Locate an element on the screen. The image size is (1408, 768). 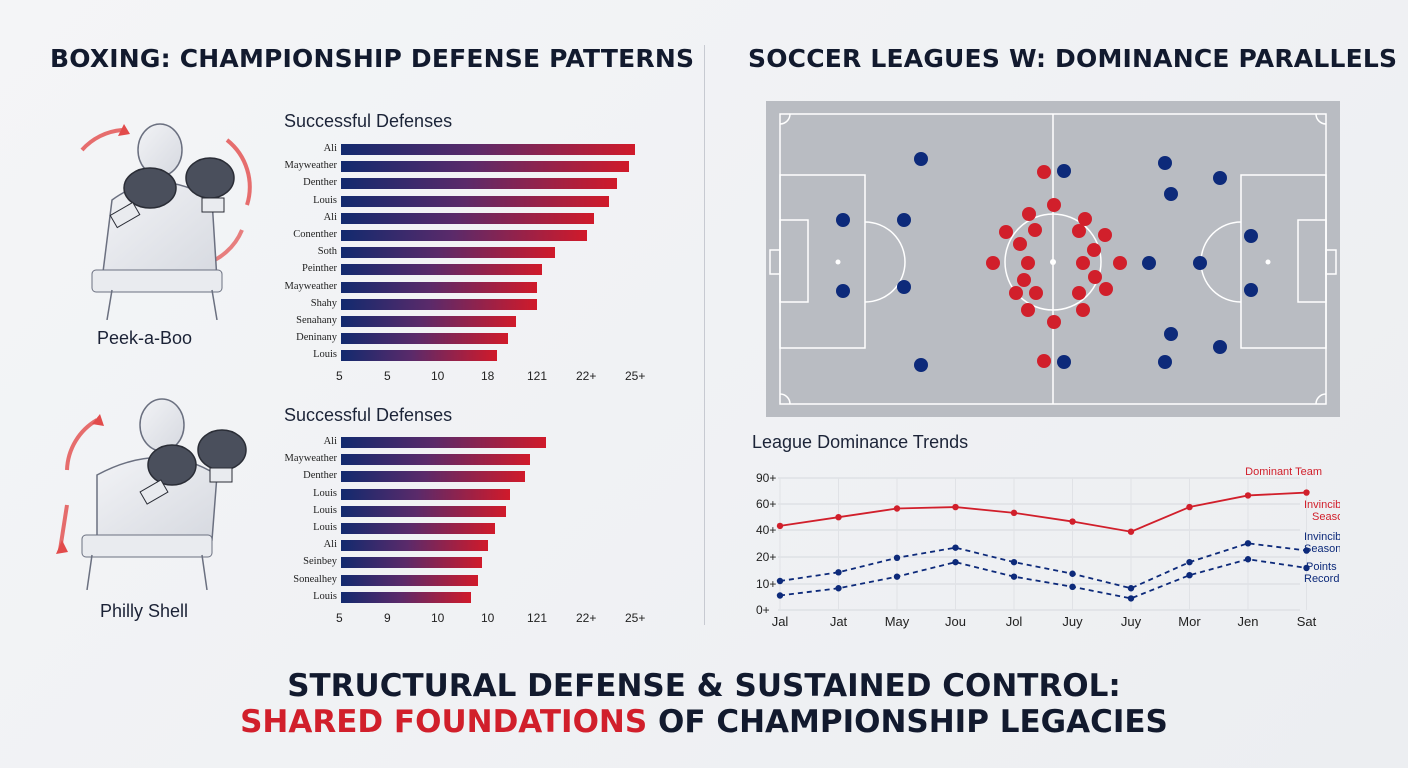
x-tick-label: May is located at coordinates (897, 621).